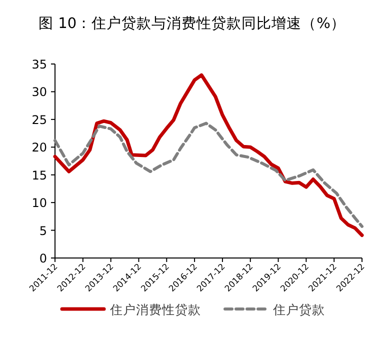 The image size is (385, 340). I want to click on y-tick-label: 30, so click(39, 92).